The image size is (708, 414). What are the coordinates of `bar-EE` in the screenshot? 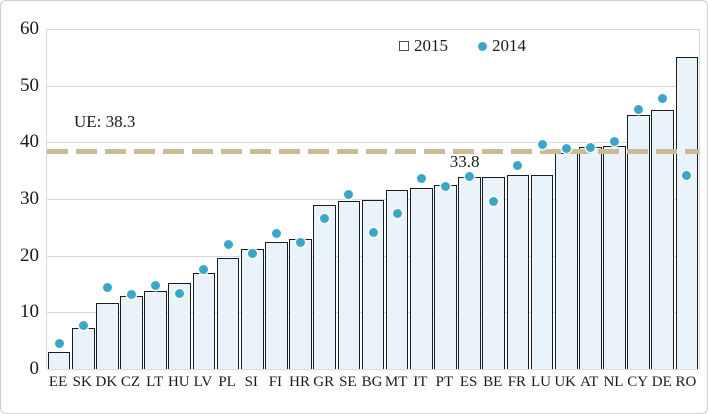 It's located at (59, 360).